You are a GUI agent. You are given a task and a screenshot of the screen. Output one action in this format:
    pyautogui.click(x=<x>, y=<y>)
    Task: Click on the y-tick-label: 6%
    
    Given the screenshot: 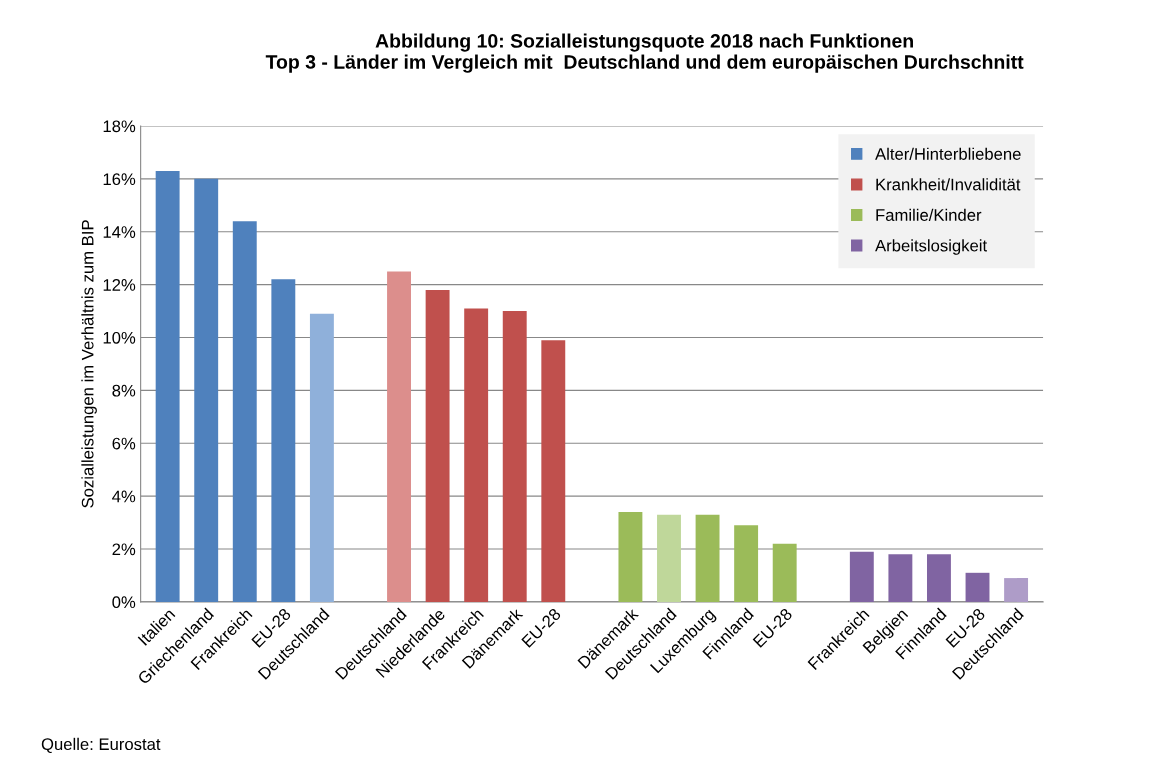 What is the action you would take?
    pyautogui.click(x=124, y=443)
    